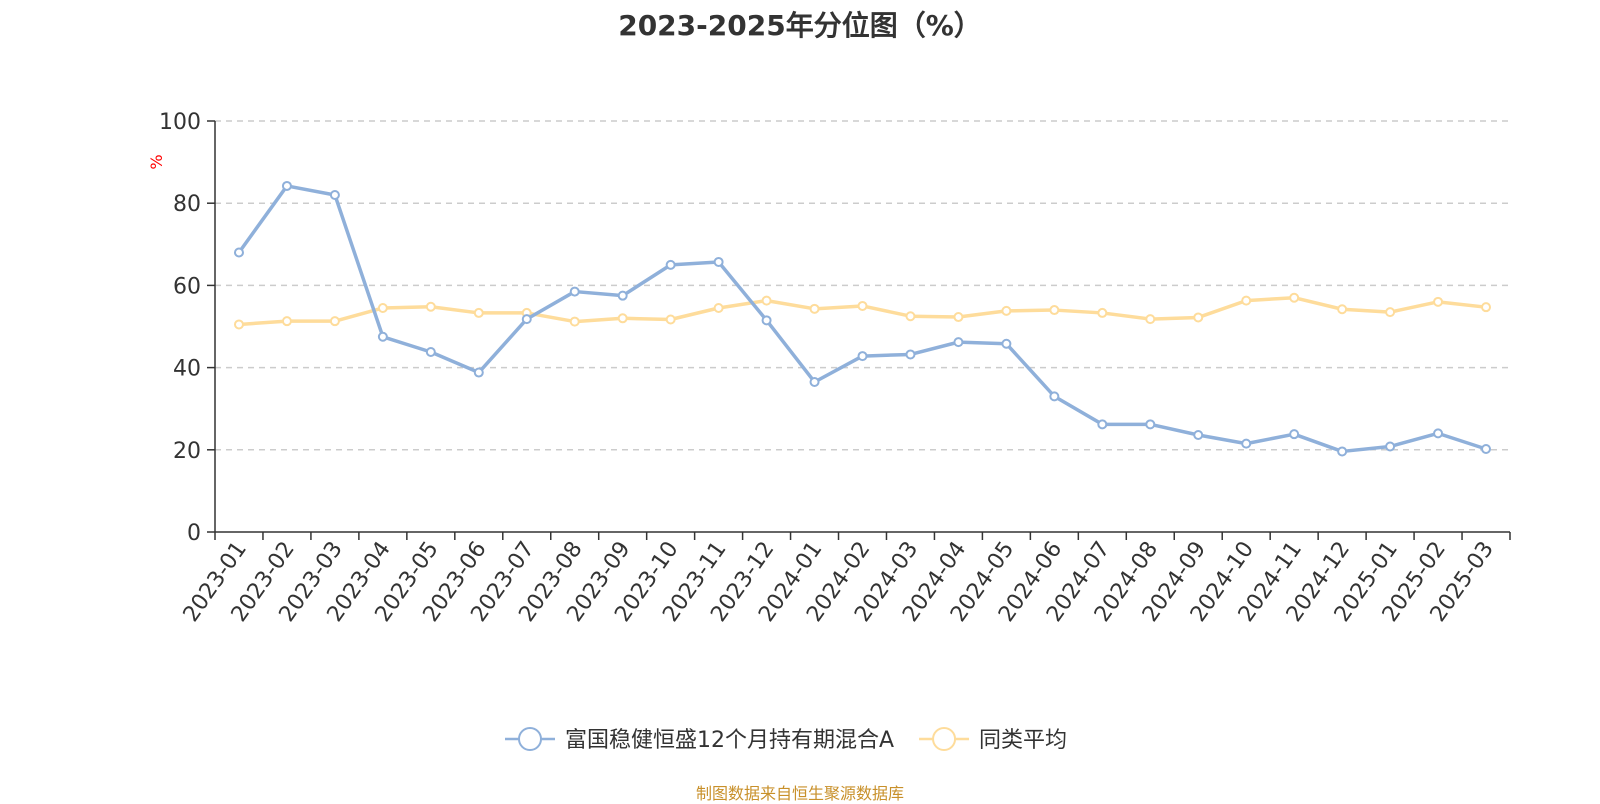 The image size is (1600, 804). I want to click on y-tick-label: 0, so click(194, 533).